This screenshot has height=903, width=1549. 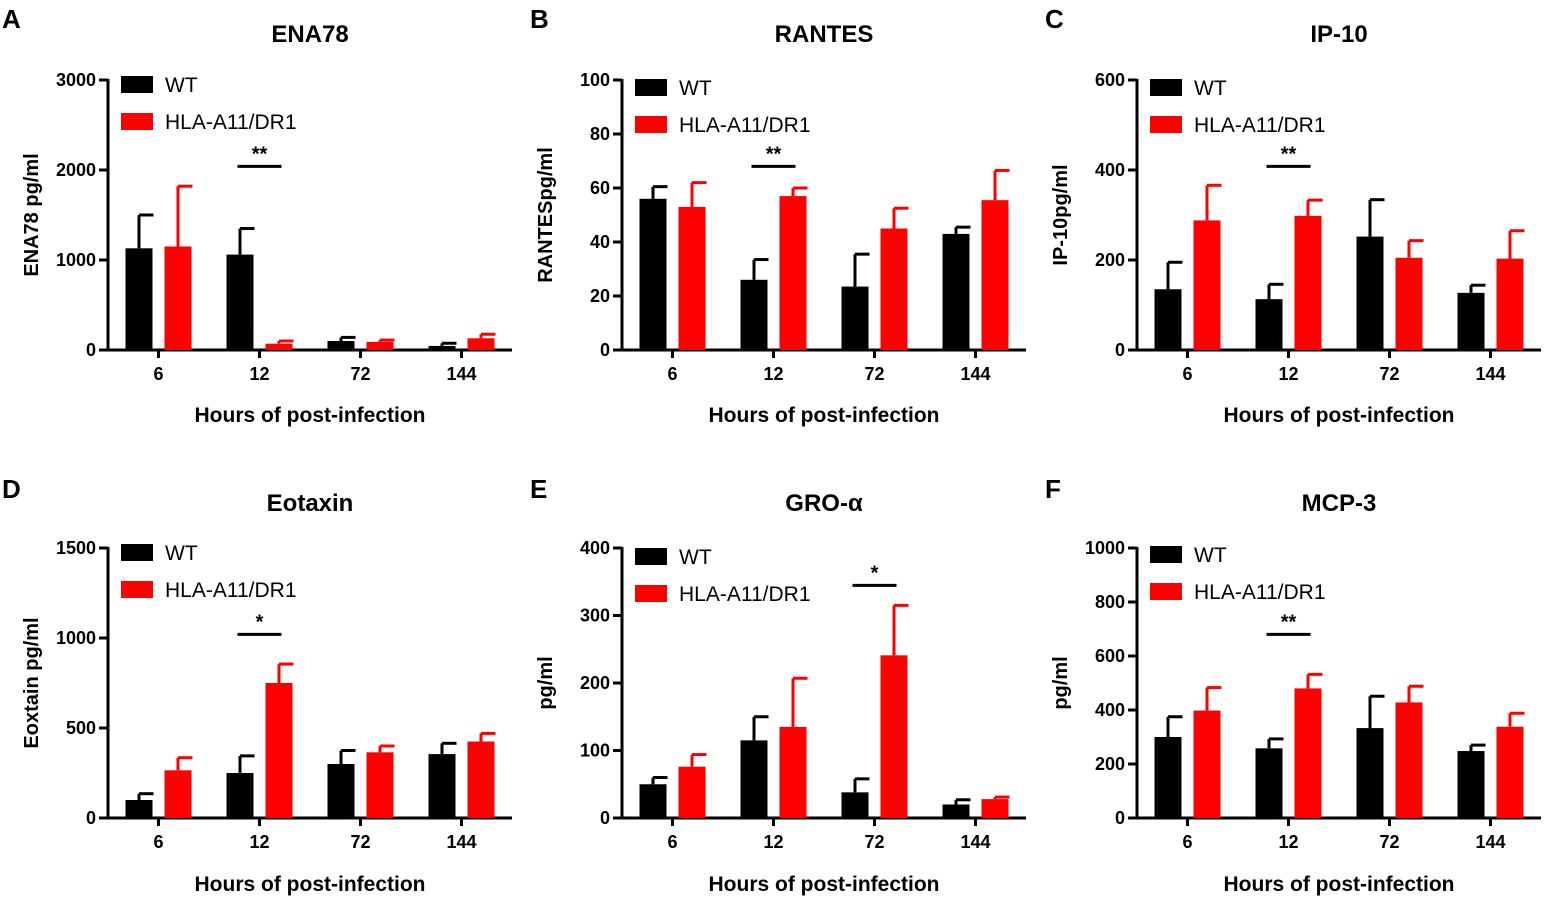 What do you see at coordinates (309, 34) in the screenshot?
I see `chart-title: ENA78` at bounding box center [309, 34].